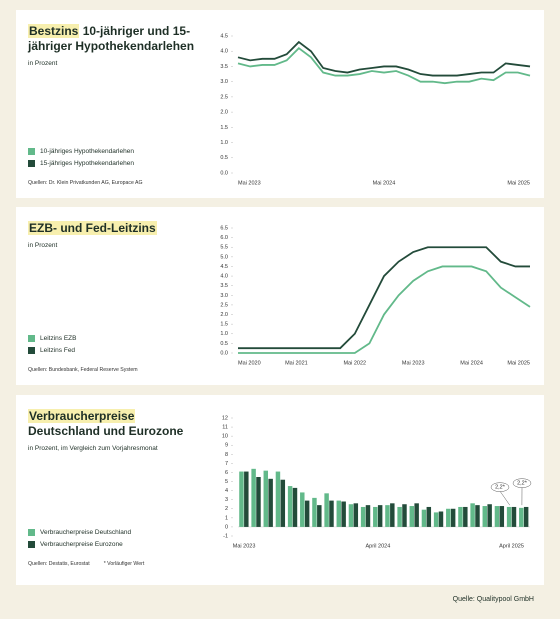 This screenshot has width=560, height=619. Describe the element at coordinates (225, 428) in the screenshot. I see `y-tick-label: 11` at that location.